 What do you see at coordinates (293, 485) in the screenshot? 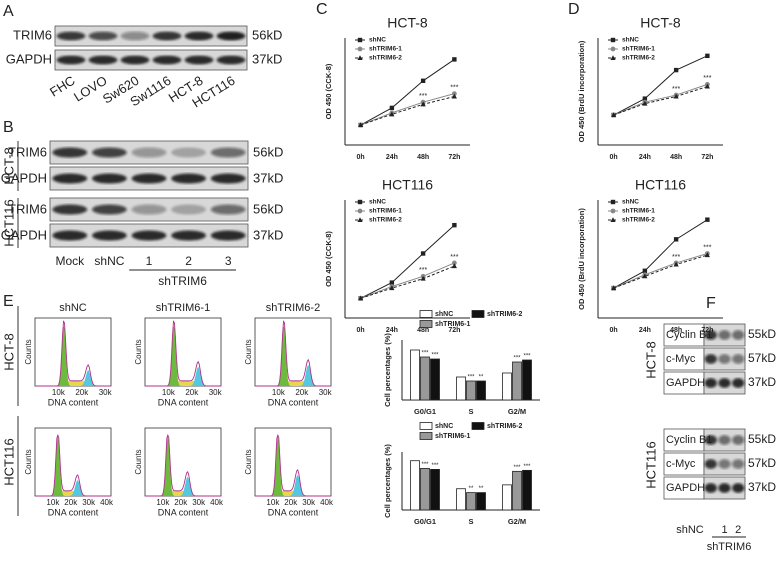
I see `g2-peak` at bounding box center [293, 485].